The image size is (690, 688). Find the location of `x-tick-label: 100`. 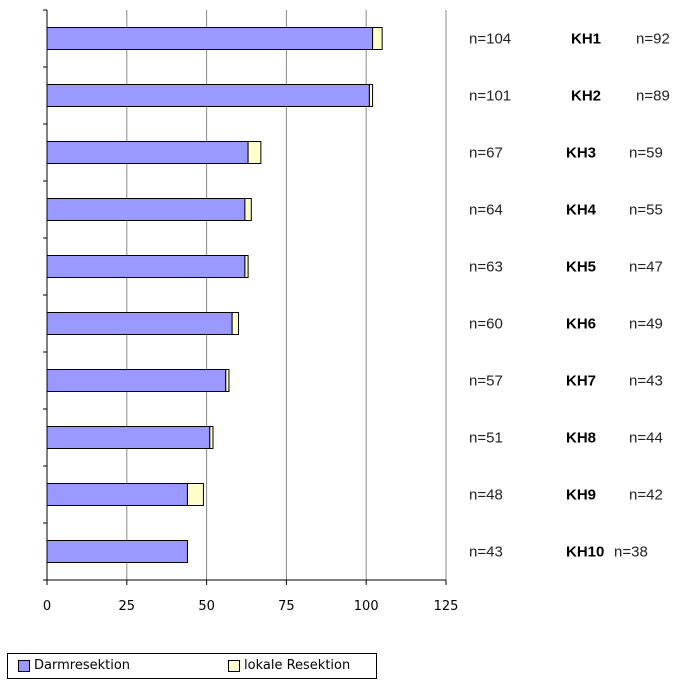

x-tick-label: 100 is located at coordinates (366, 606).